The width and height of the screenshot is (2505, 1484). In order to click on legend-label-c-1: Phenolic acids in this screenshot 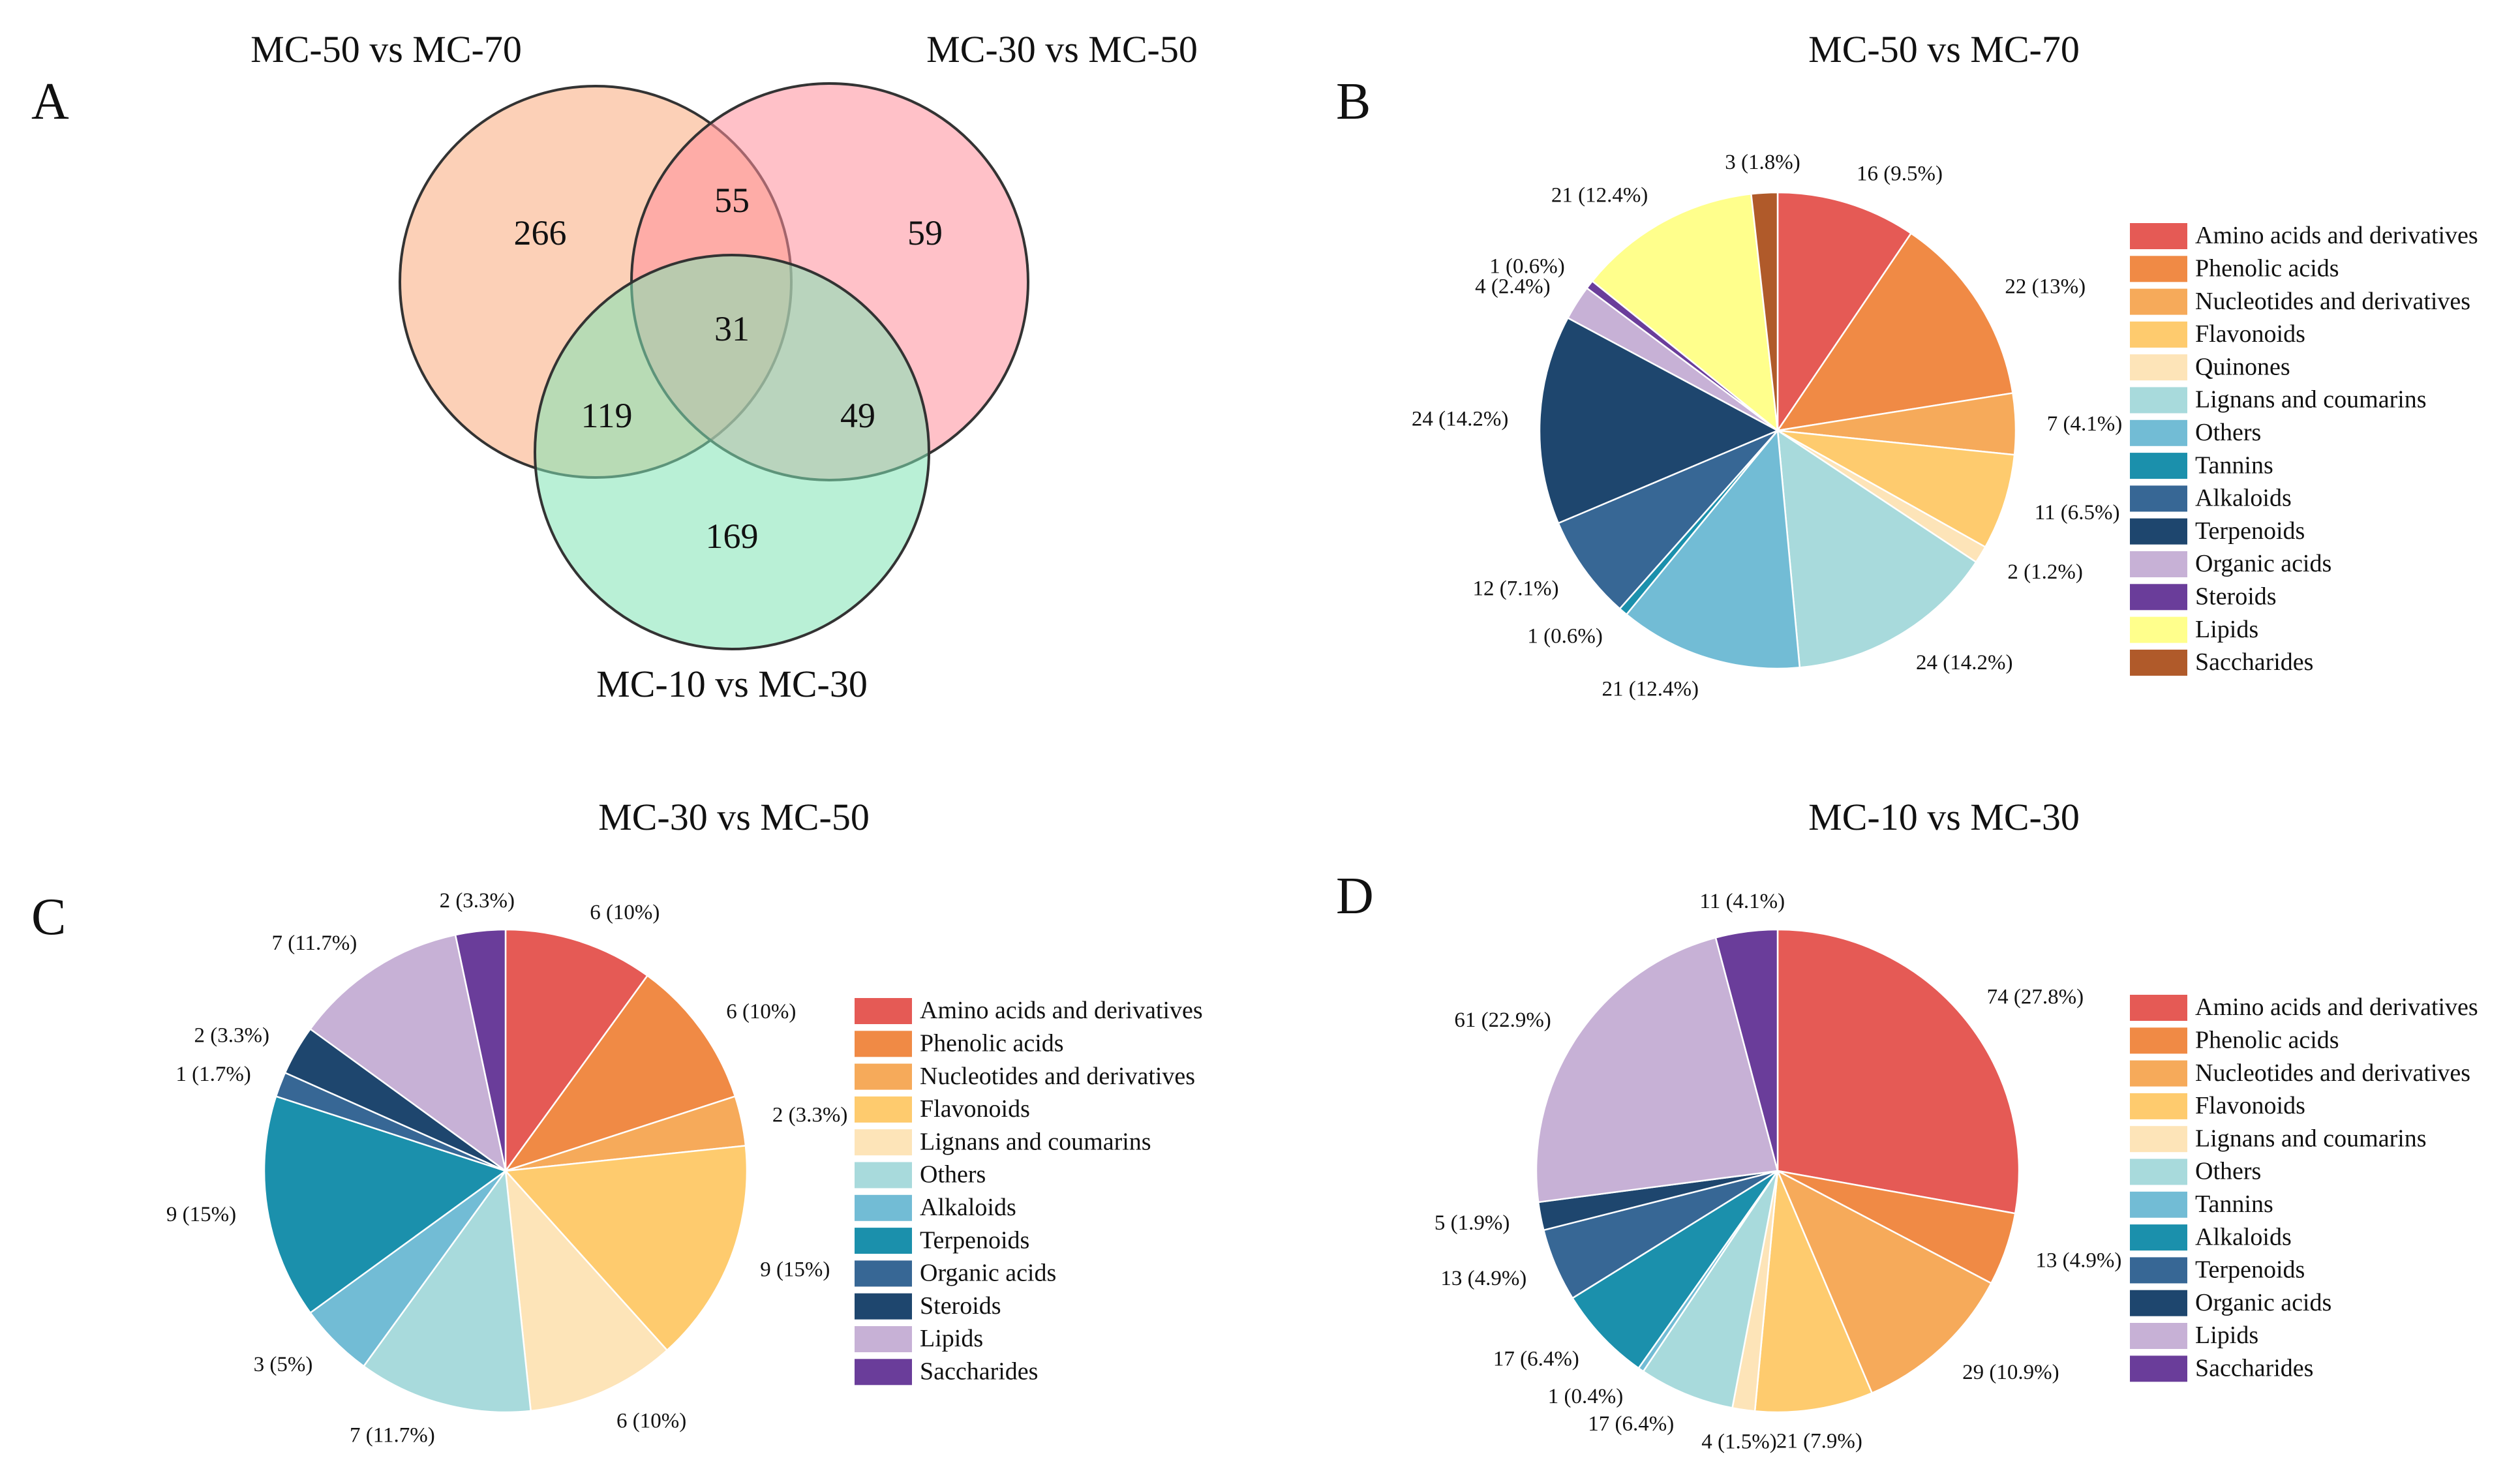, I will do `click(992, 1043)`.